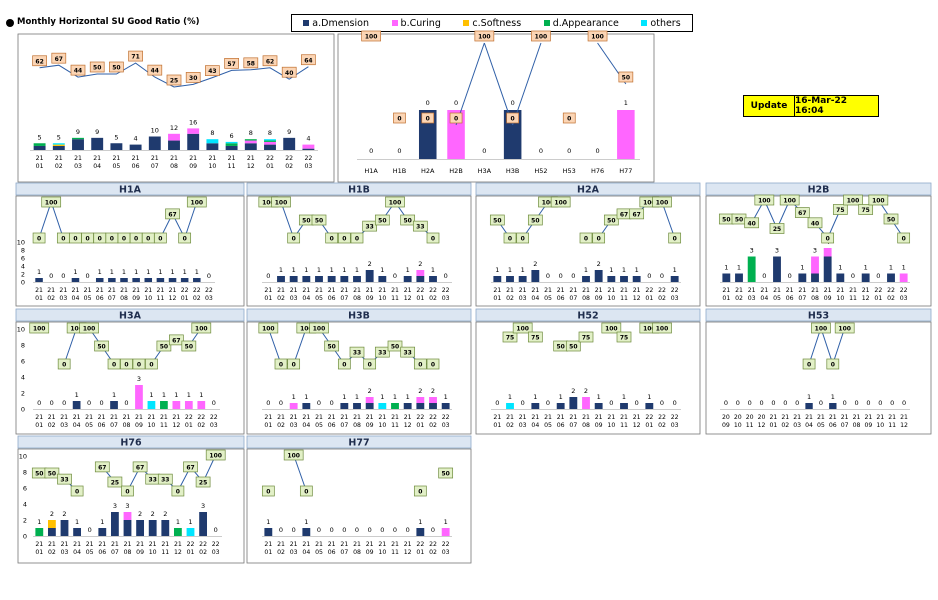 This screenshot has width=938, height=600. I want to click on category-label: 22 01, so click(270, 162).